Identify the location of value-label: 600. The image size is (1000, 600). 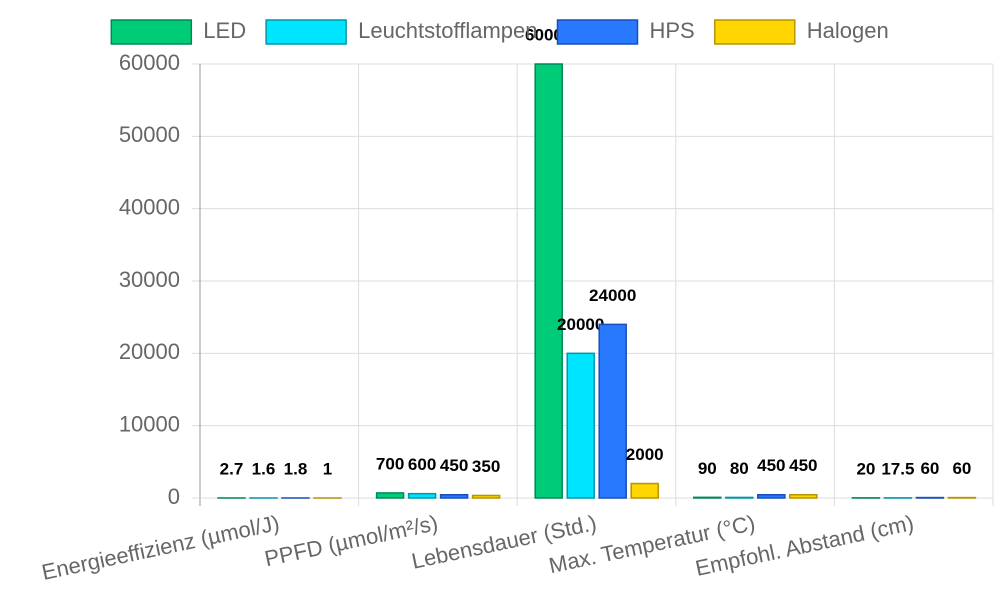
(422, 464).